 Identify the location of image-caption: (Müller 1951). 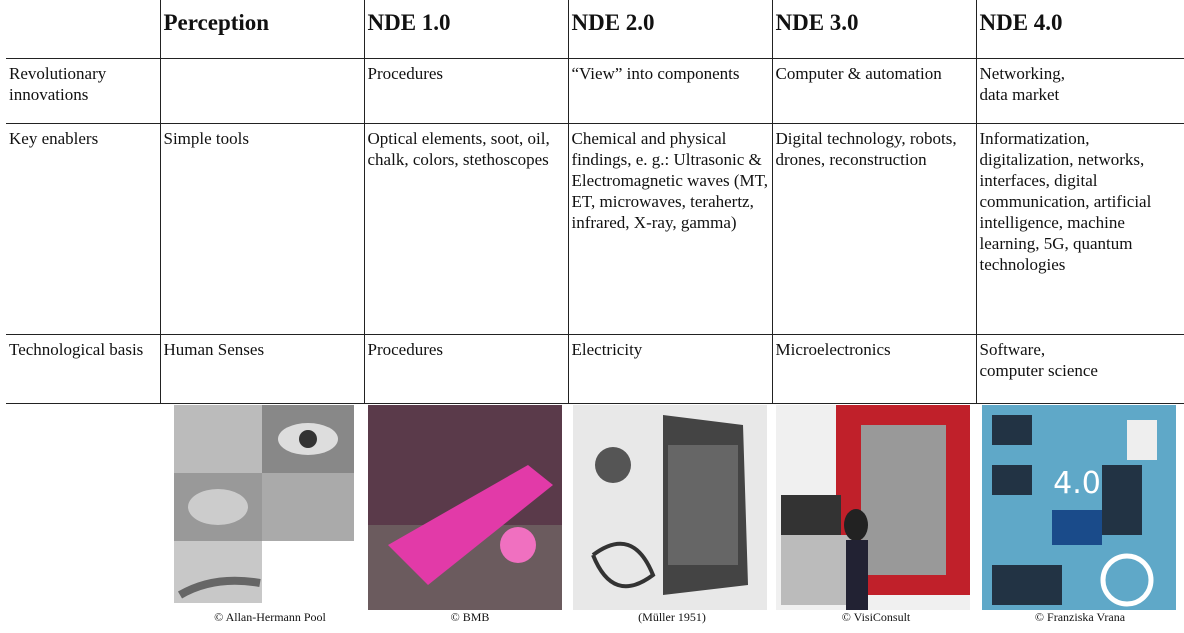
(672, 617).